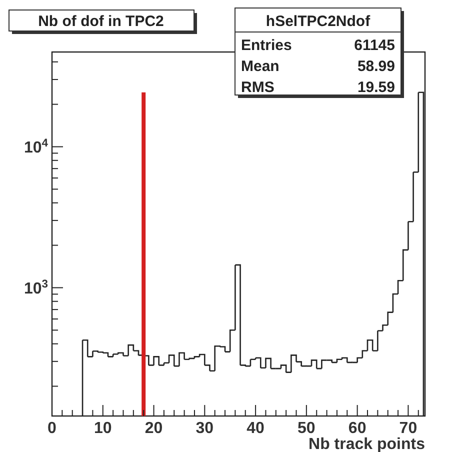 This screenshot has height=452, width=465. What do you see at coordinates (357, 428) in the screenshot?
I see `x-tick-label: 60` at bounding box center [357, 428].